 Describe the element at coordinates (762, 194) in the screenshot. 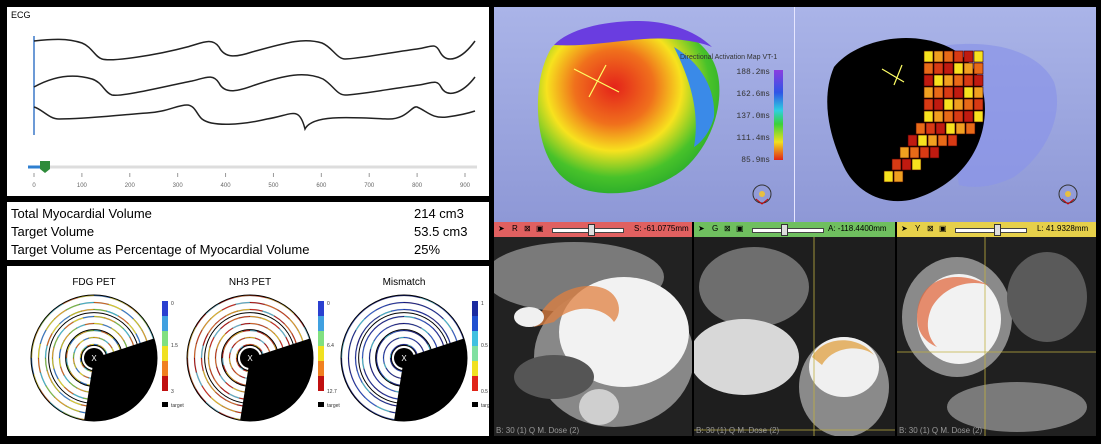

I see `orientation-widget` at that location.